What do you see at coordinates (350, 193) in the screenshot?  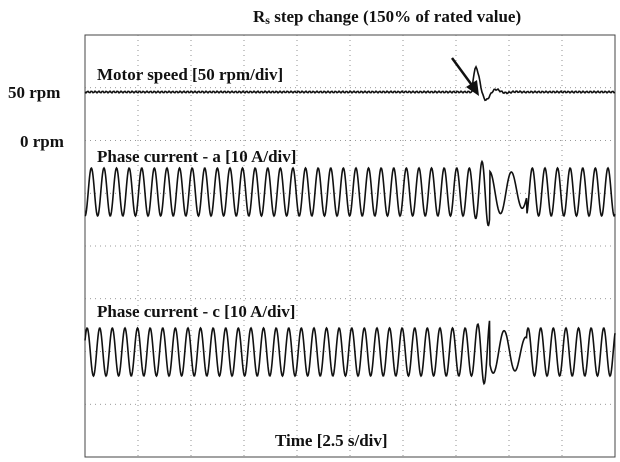 I see `phase-a-trace` at bounding box center [350, 193].